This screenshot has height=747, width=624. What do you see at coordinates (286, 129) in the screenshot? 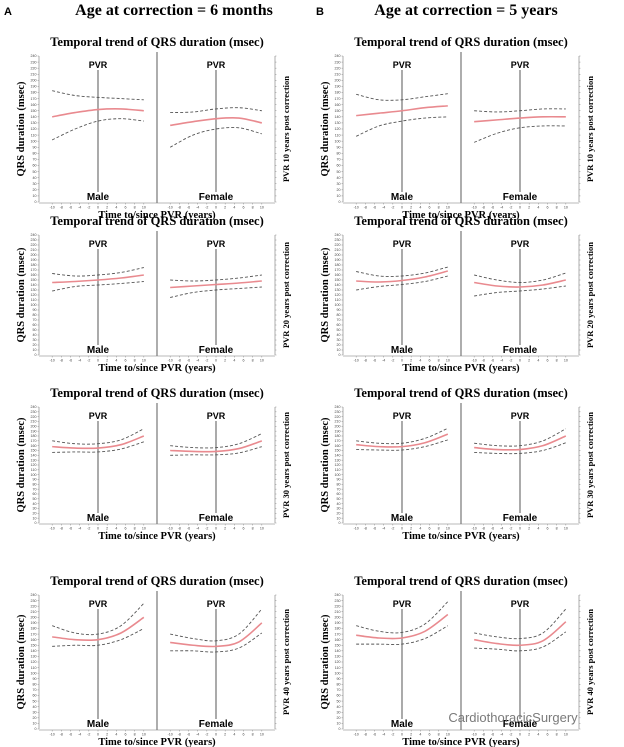
I see `row-side-label: PVR 10 years post correction` at bounding box center [286, 129].